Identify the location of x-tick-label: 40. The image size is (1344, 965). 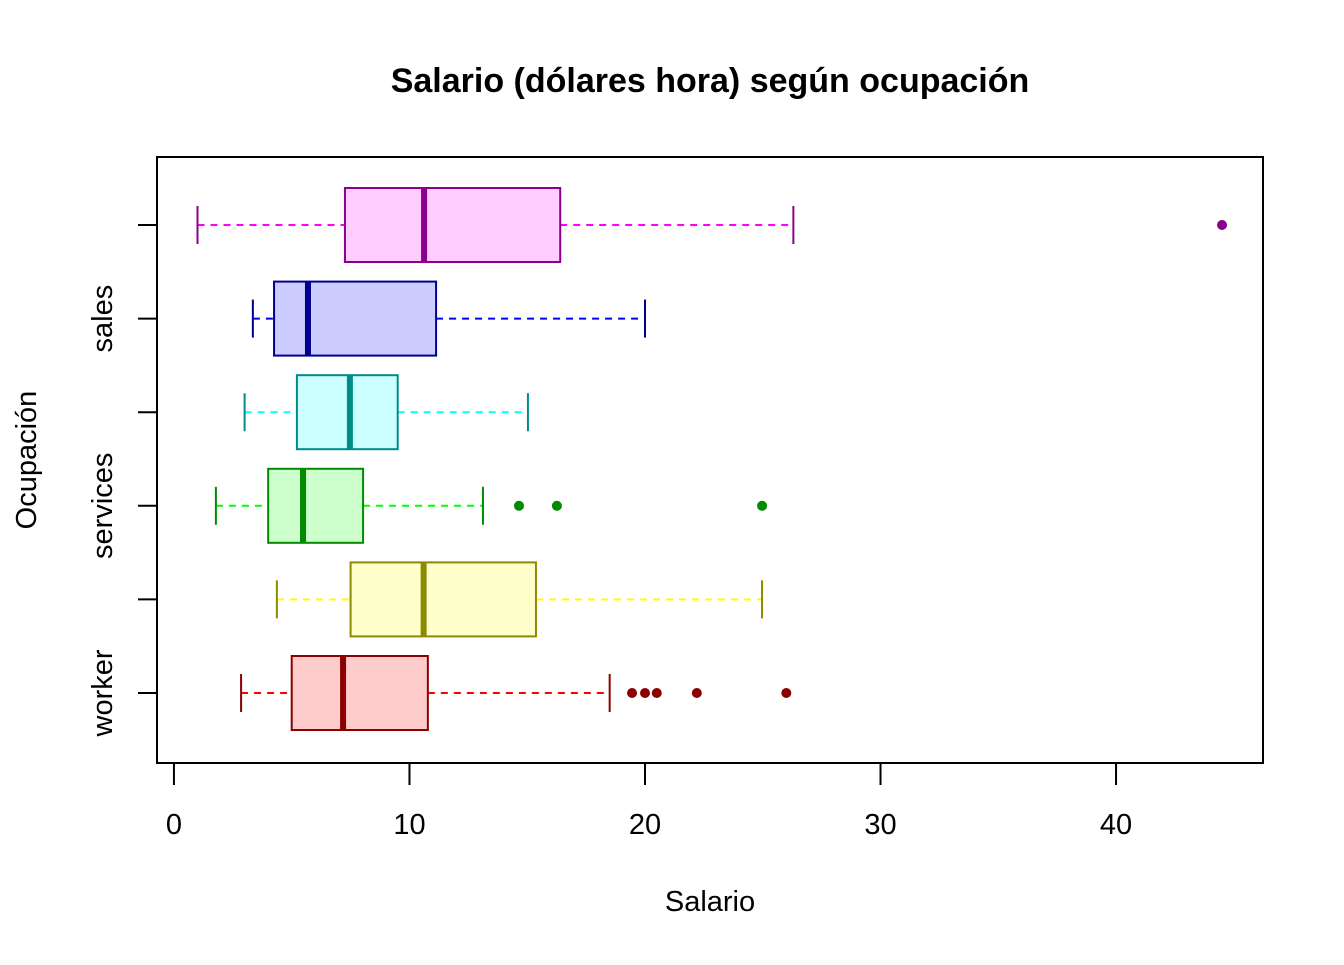
(1116, 825).